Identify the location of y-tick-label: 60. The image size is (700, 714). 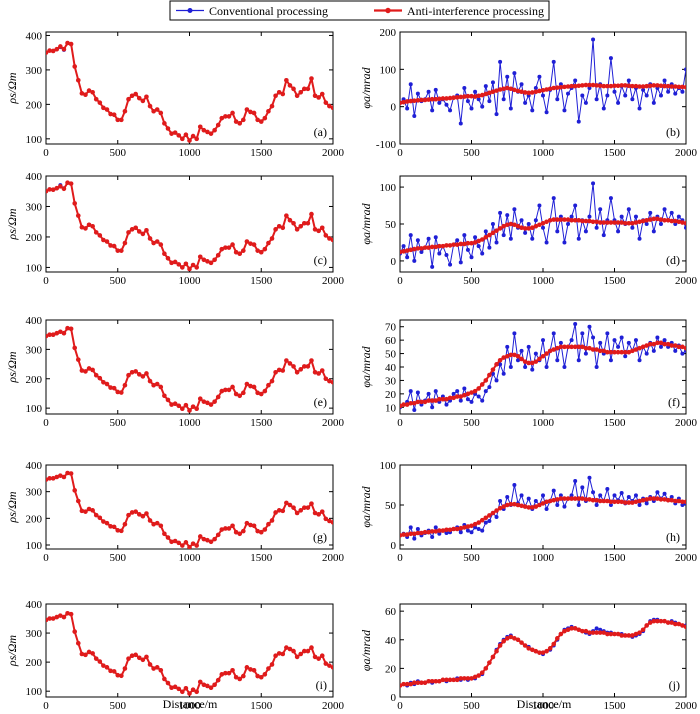
(391, 341).